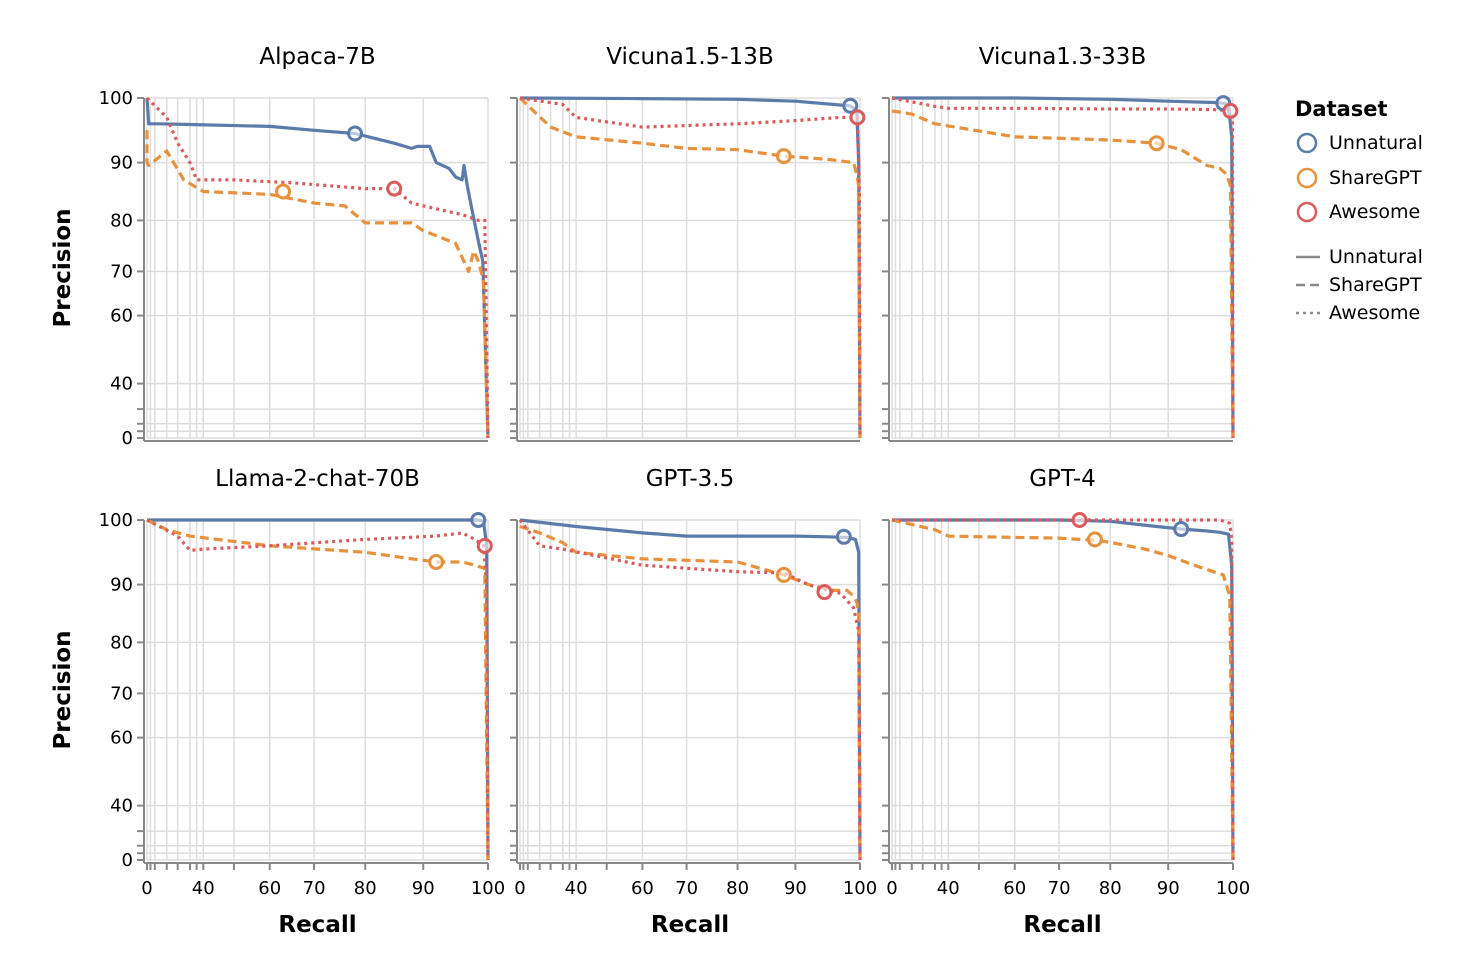  I want to click on legend-title: Dataset, so click(1341, 109).